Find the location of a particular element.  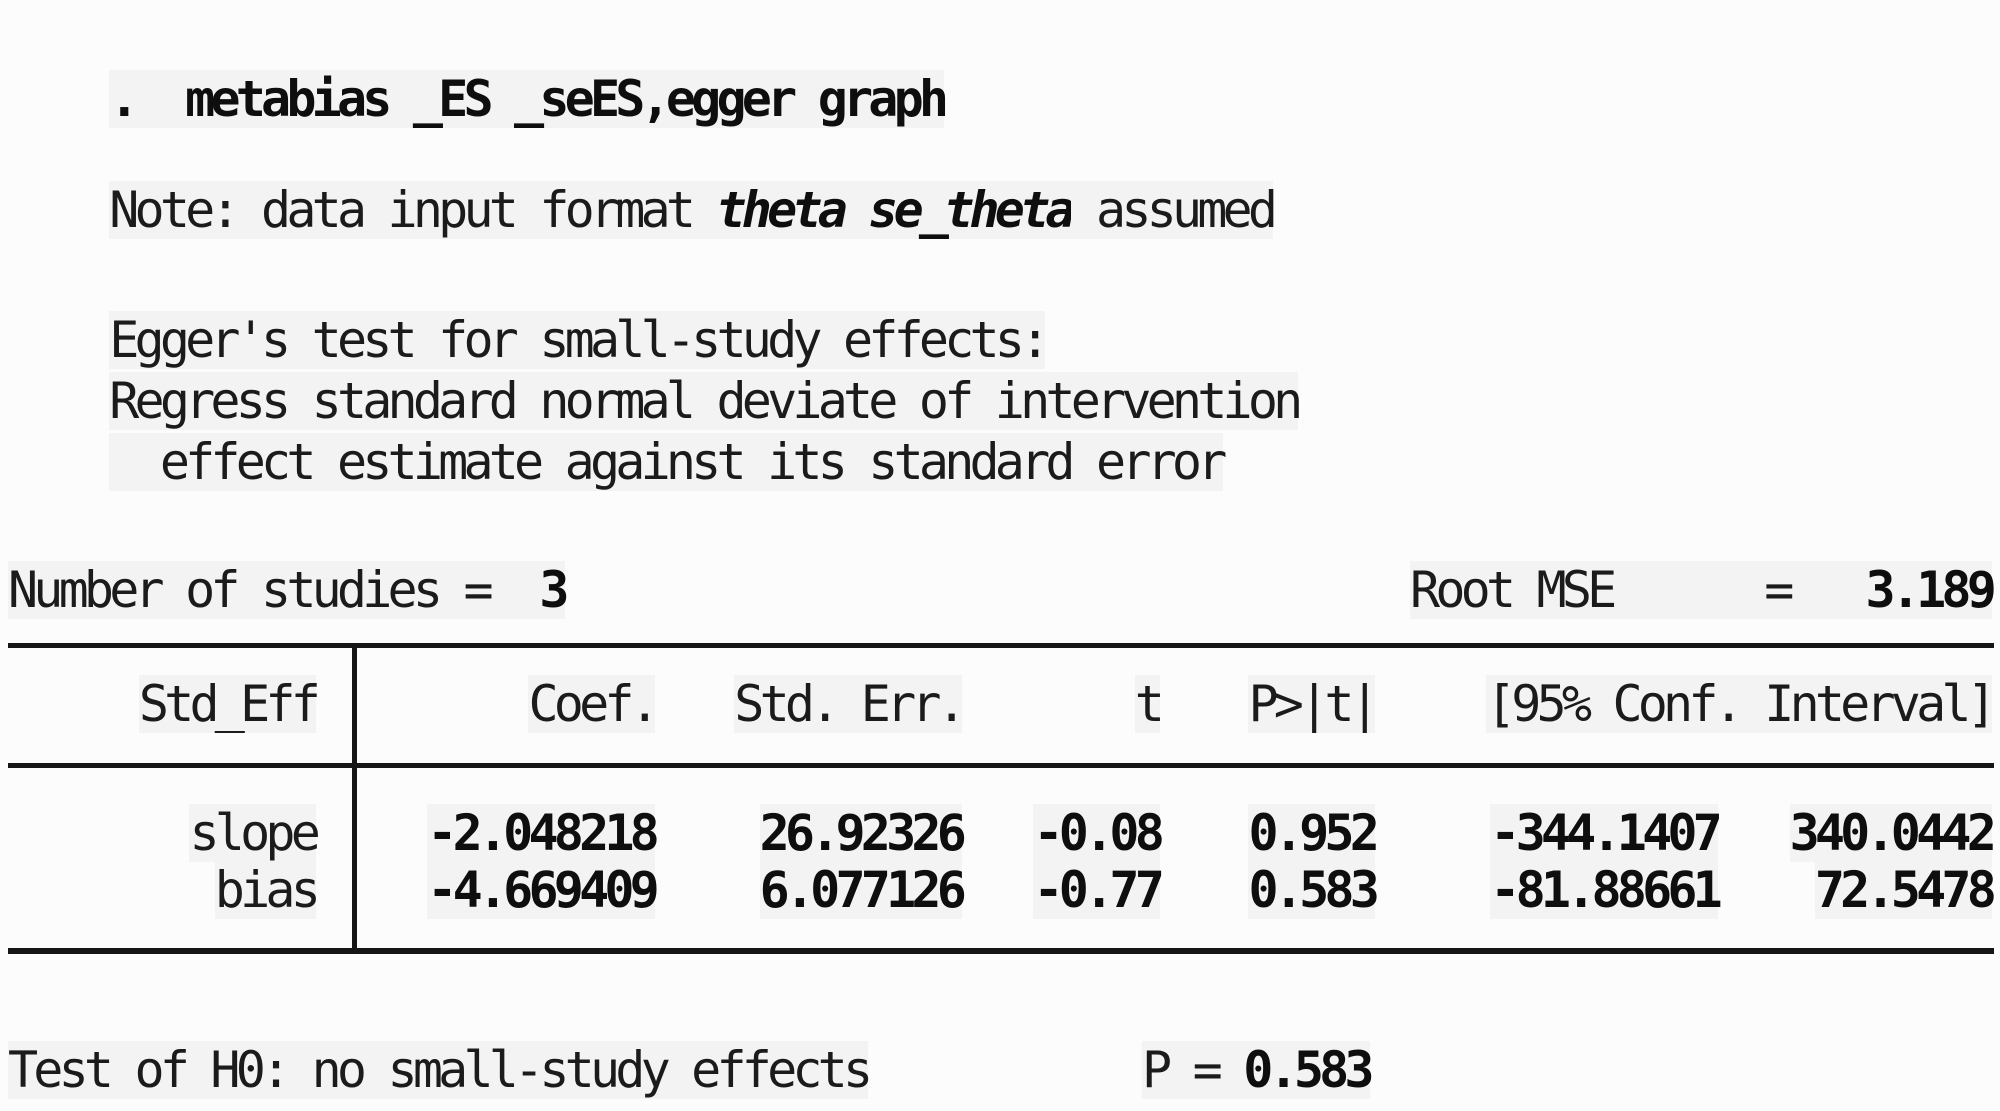

root-mse-label: Root MSE = is located at coordinates (1638, 590).